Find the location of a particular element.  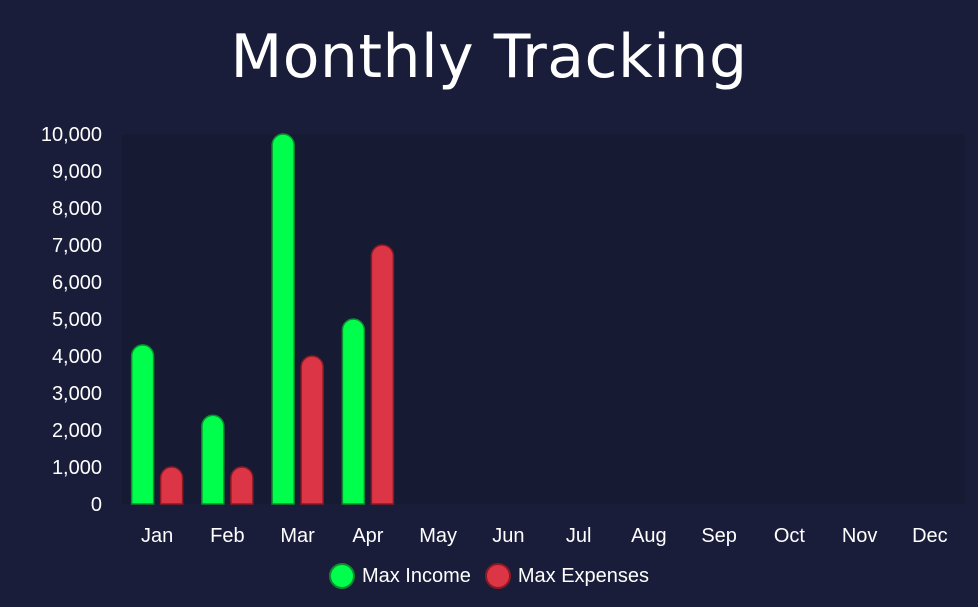

y-tick-label: 7,000 is located at coordinates (77, 246).